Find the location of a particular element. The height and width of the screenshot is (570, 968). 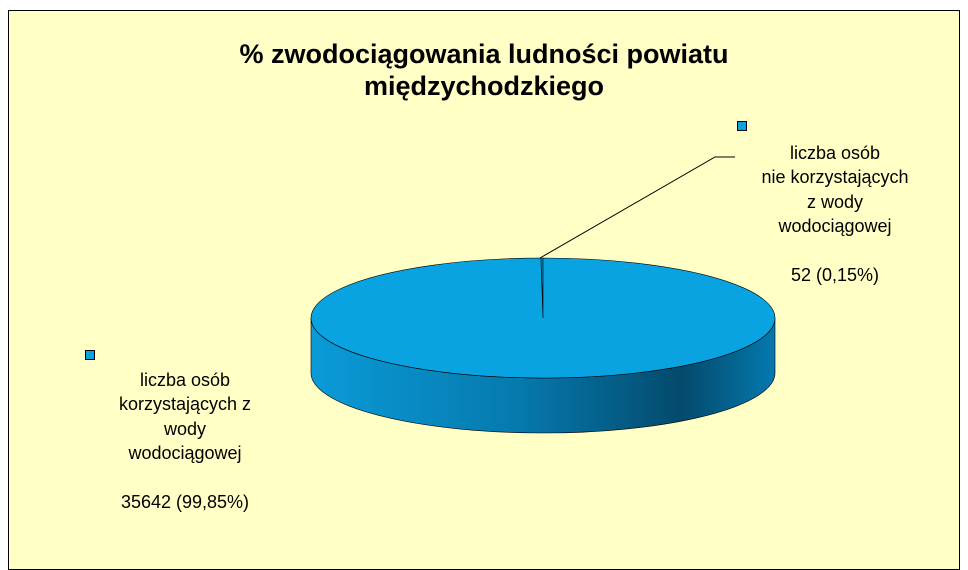

leader-line is located at coordinates (637, 207).